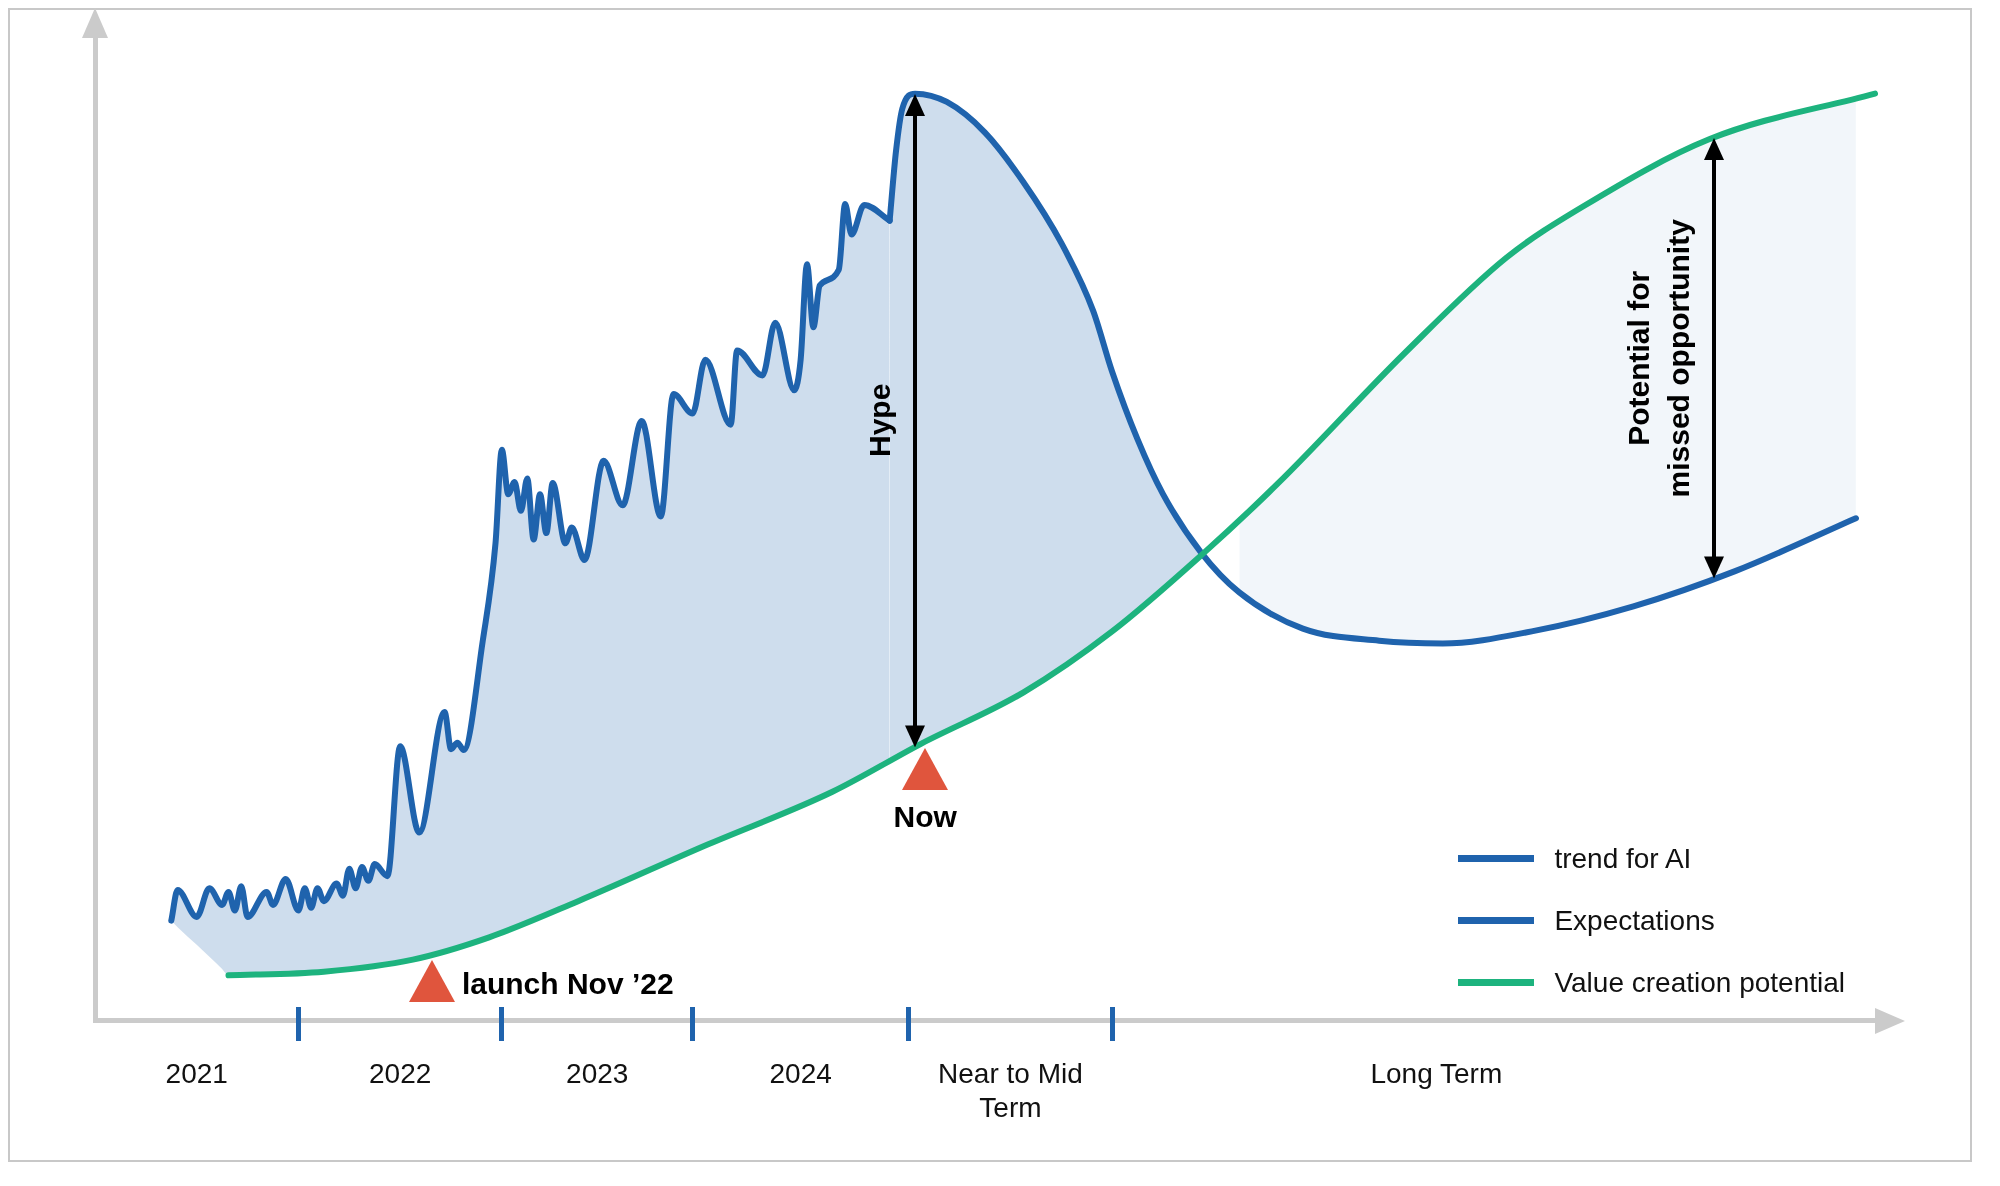  I want to click on annotation: launch Nov ’22, so click(567, 984).